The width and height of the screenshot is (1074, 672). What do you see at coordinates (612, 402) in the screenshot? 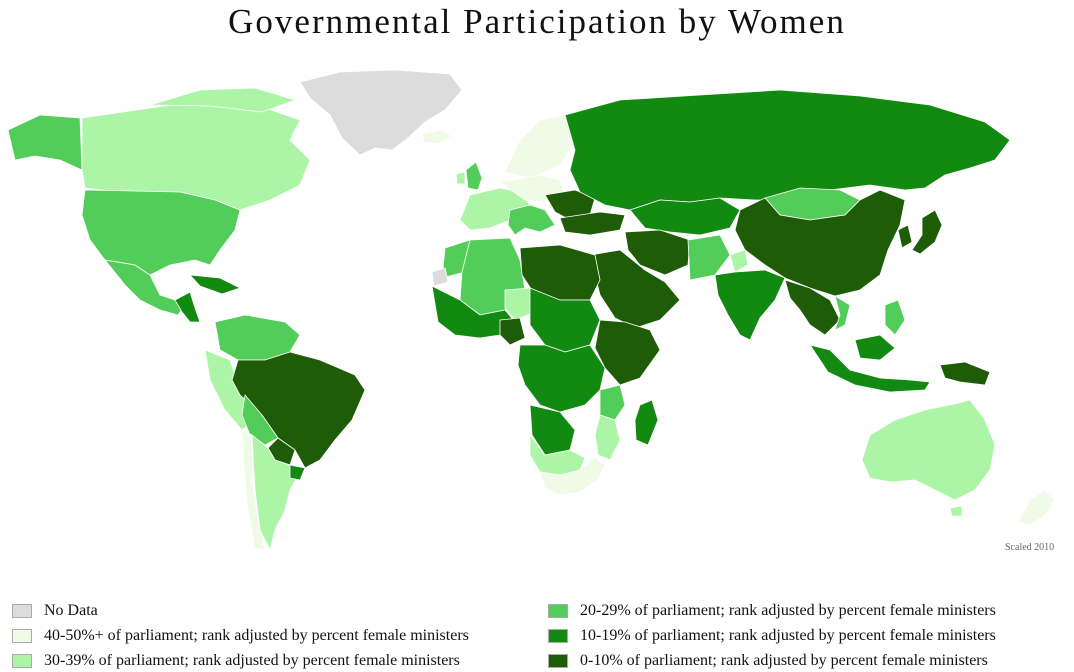
I see `region-east-africa` at bounding box center [612, 402].